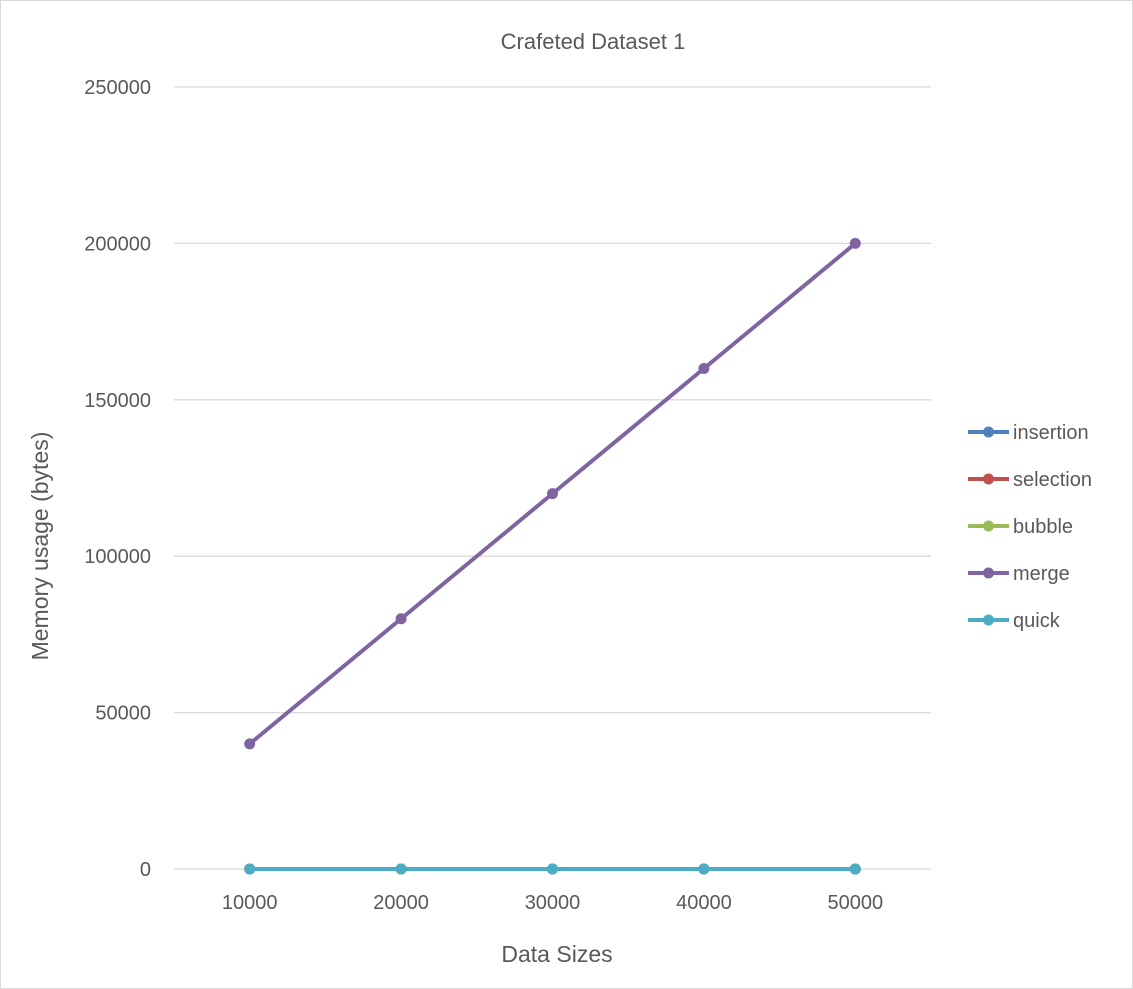  Describe the element at coordinates (401, 903) in the screenshot. I see `x-tick-label: 20000` at that location.